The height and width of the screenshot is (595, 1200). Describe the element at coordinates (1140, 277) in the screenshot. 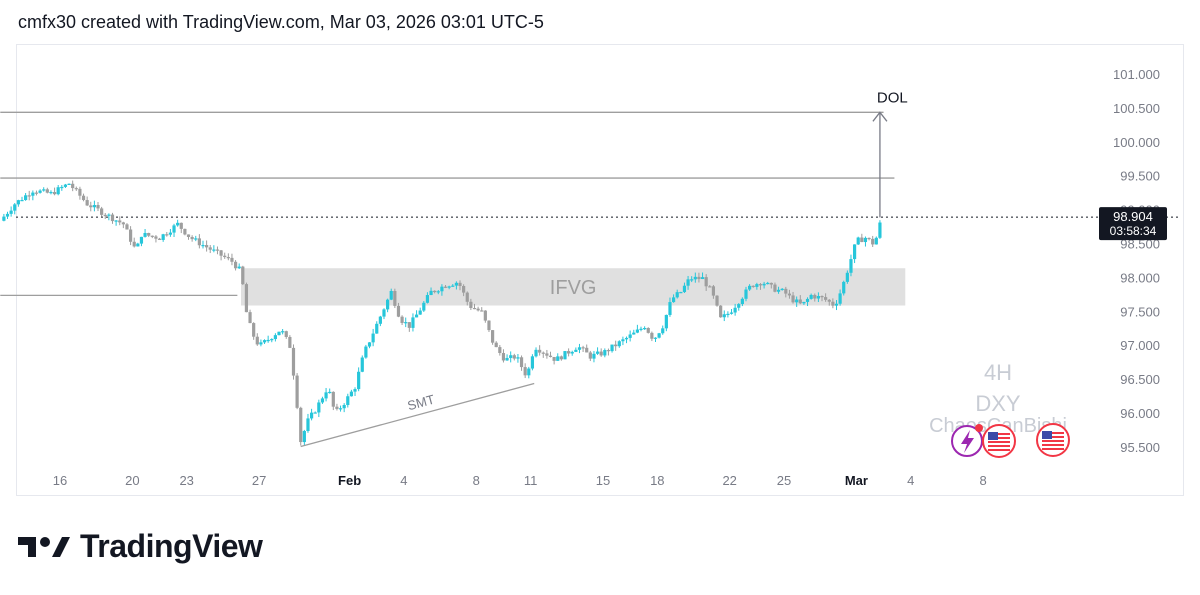

I see `y-axis-tick-label: 98.000` at that location.